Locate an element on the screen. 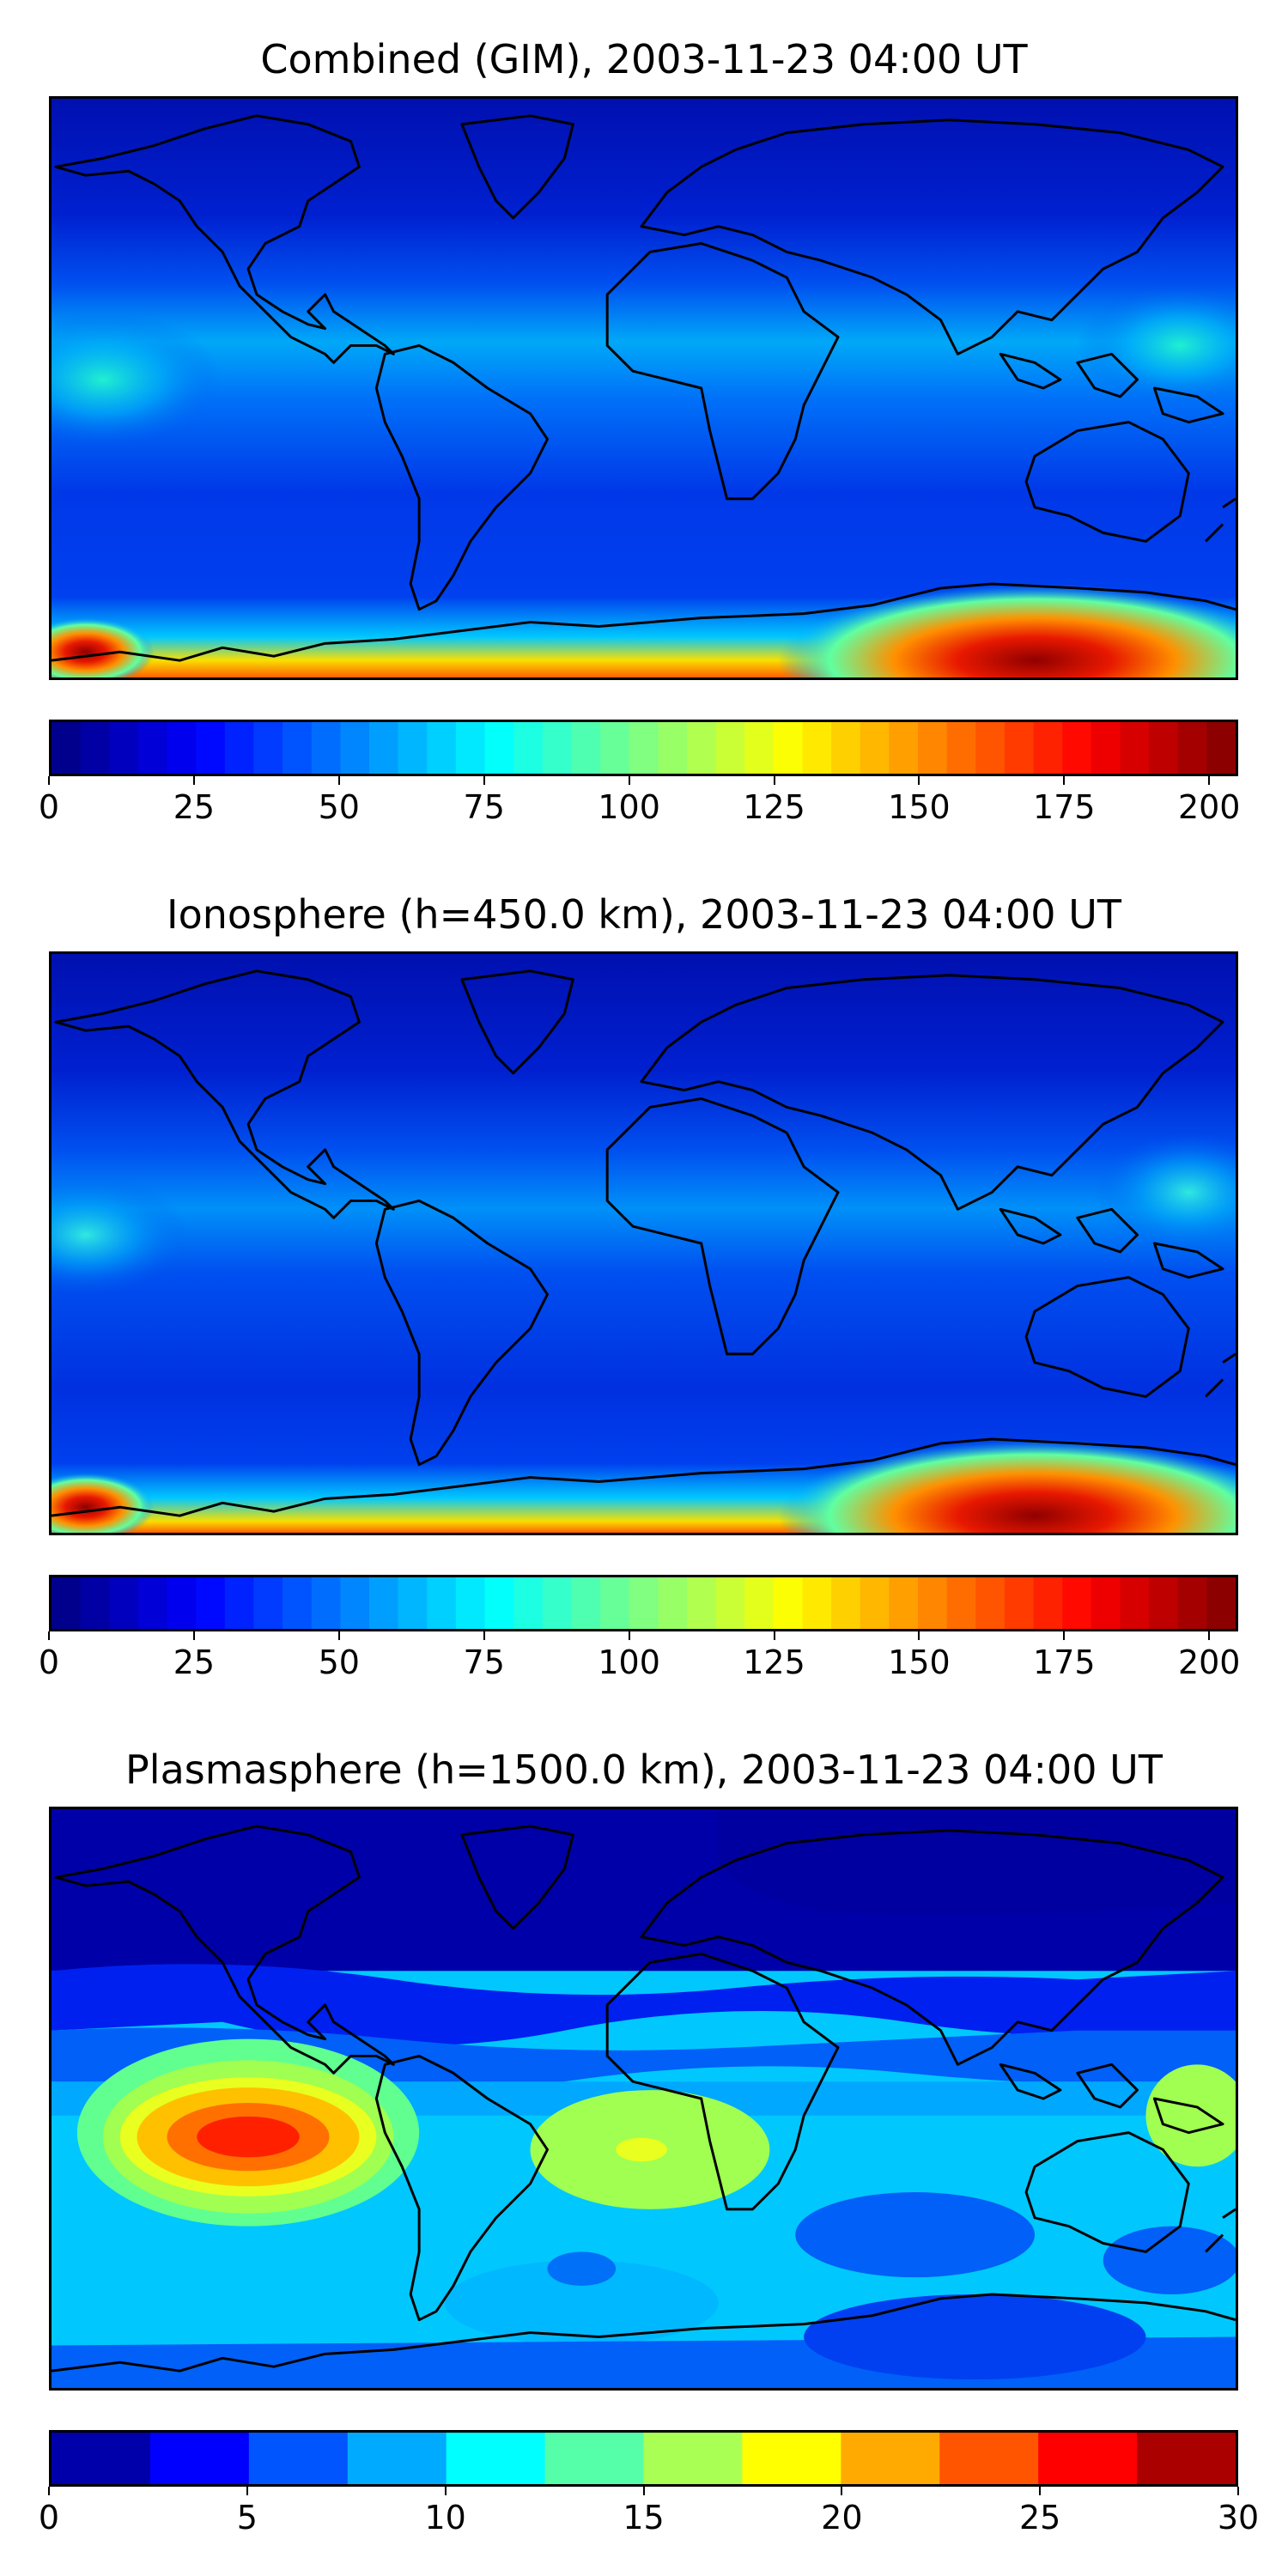 The height and width of the screenshot is (2576, 1288). colorbar-tick-label: 200 is located at coordinates (1209, 1662).